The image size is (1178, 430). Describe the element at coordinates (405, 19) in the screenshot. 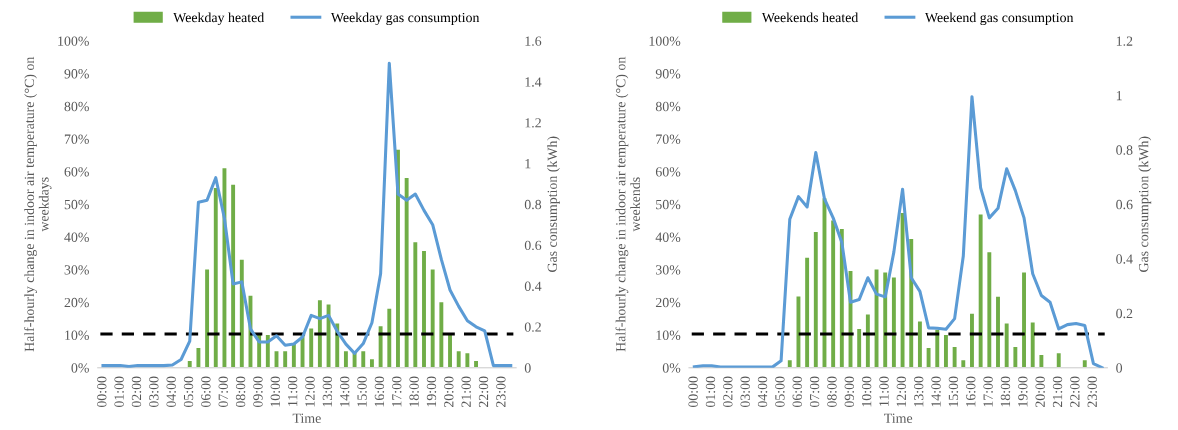

I see `legend-label: Weekday gas consumption` at that location.